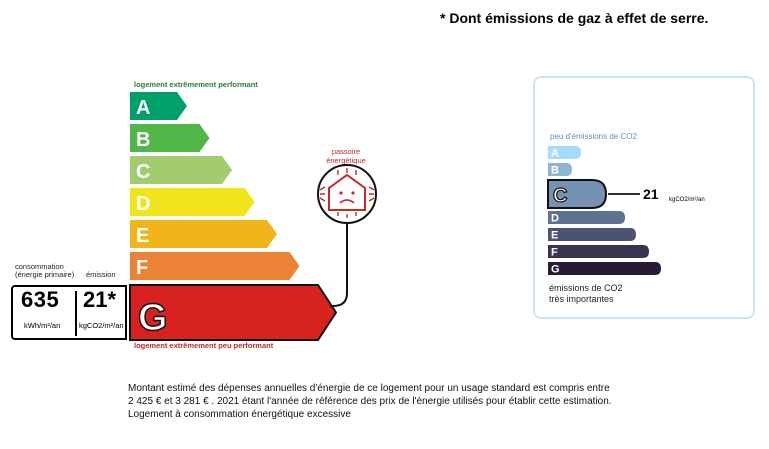  Describe the element at coordinates (651, 194) in the screenshot. I see `ges-value: 21` at that location.